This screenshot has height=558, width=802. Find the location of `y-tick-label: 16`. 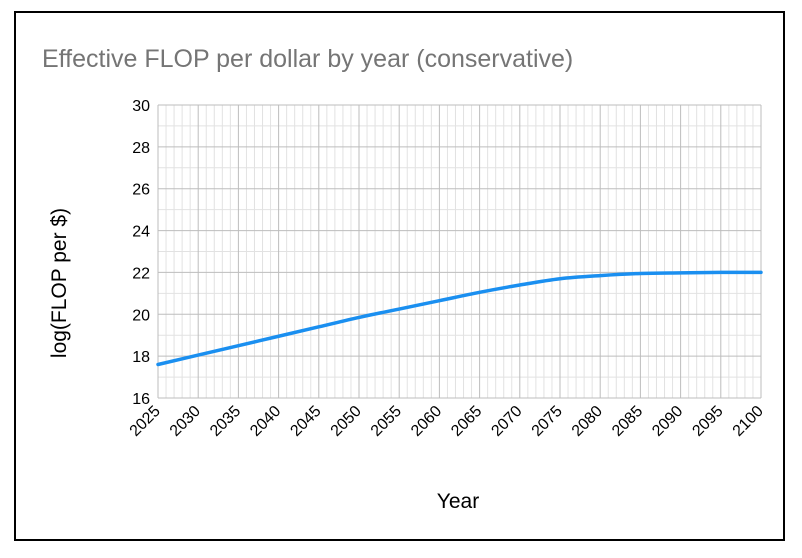

y-tick-label: 16 is located at coordinates (141, 399).